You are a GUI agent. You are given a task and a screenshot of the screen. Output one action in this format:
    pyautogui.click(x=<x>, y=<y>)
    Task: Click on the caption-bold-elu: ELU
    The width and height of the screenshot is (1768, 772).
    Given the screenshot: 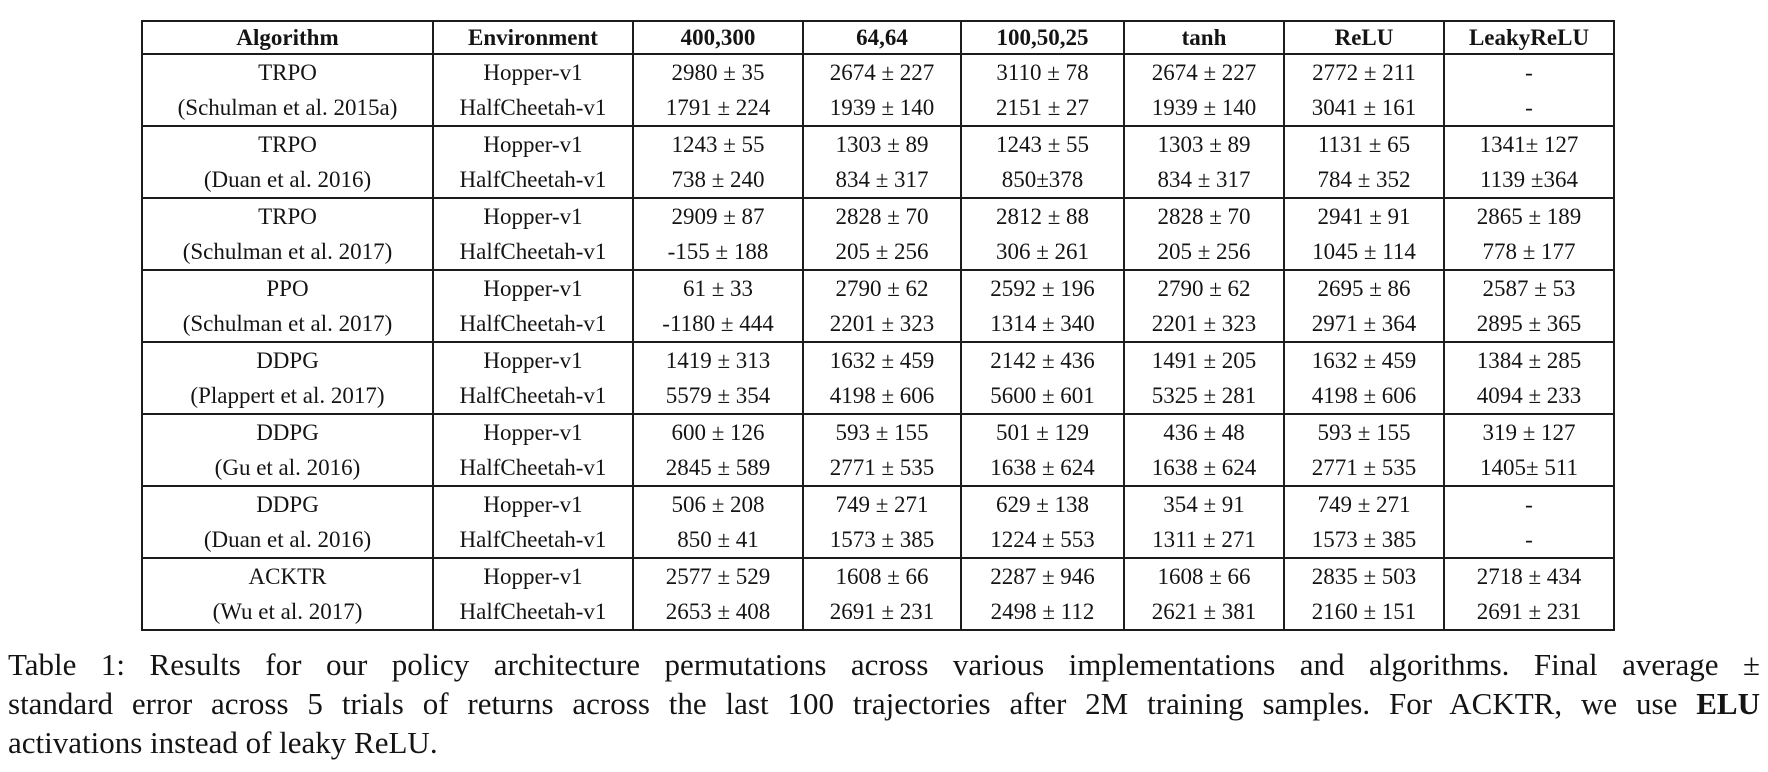 What is the action you would take?
    pyautogui.click(x=1728, y=703)
    